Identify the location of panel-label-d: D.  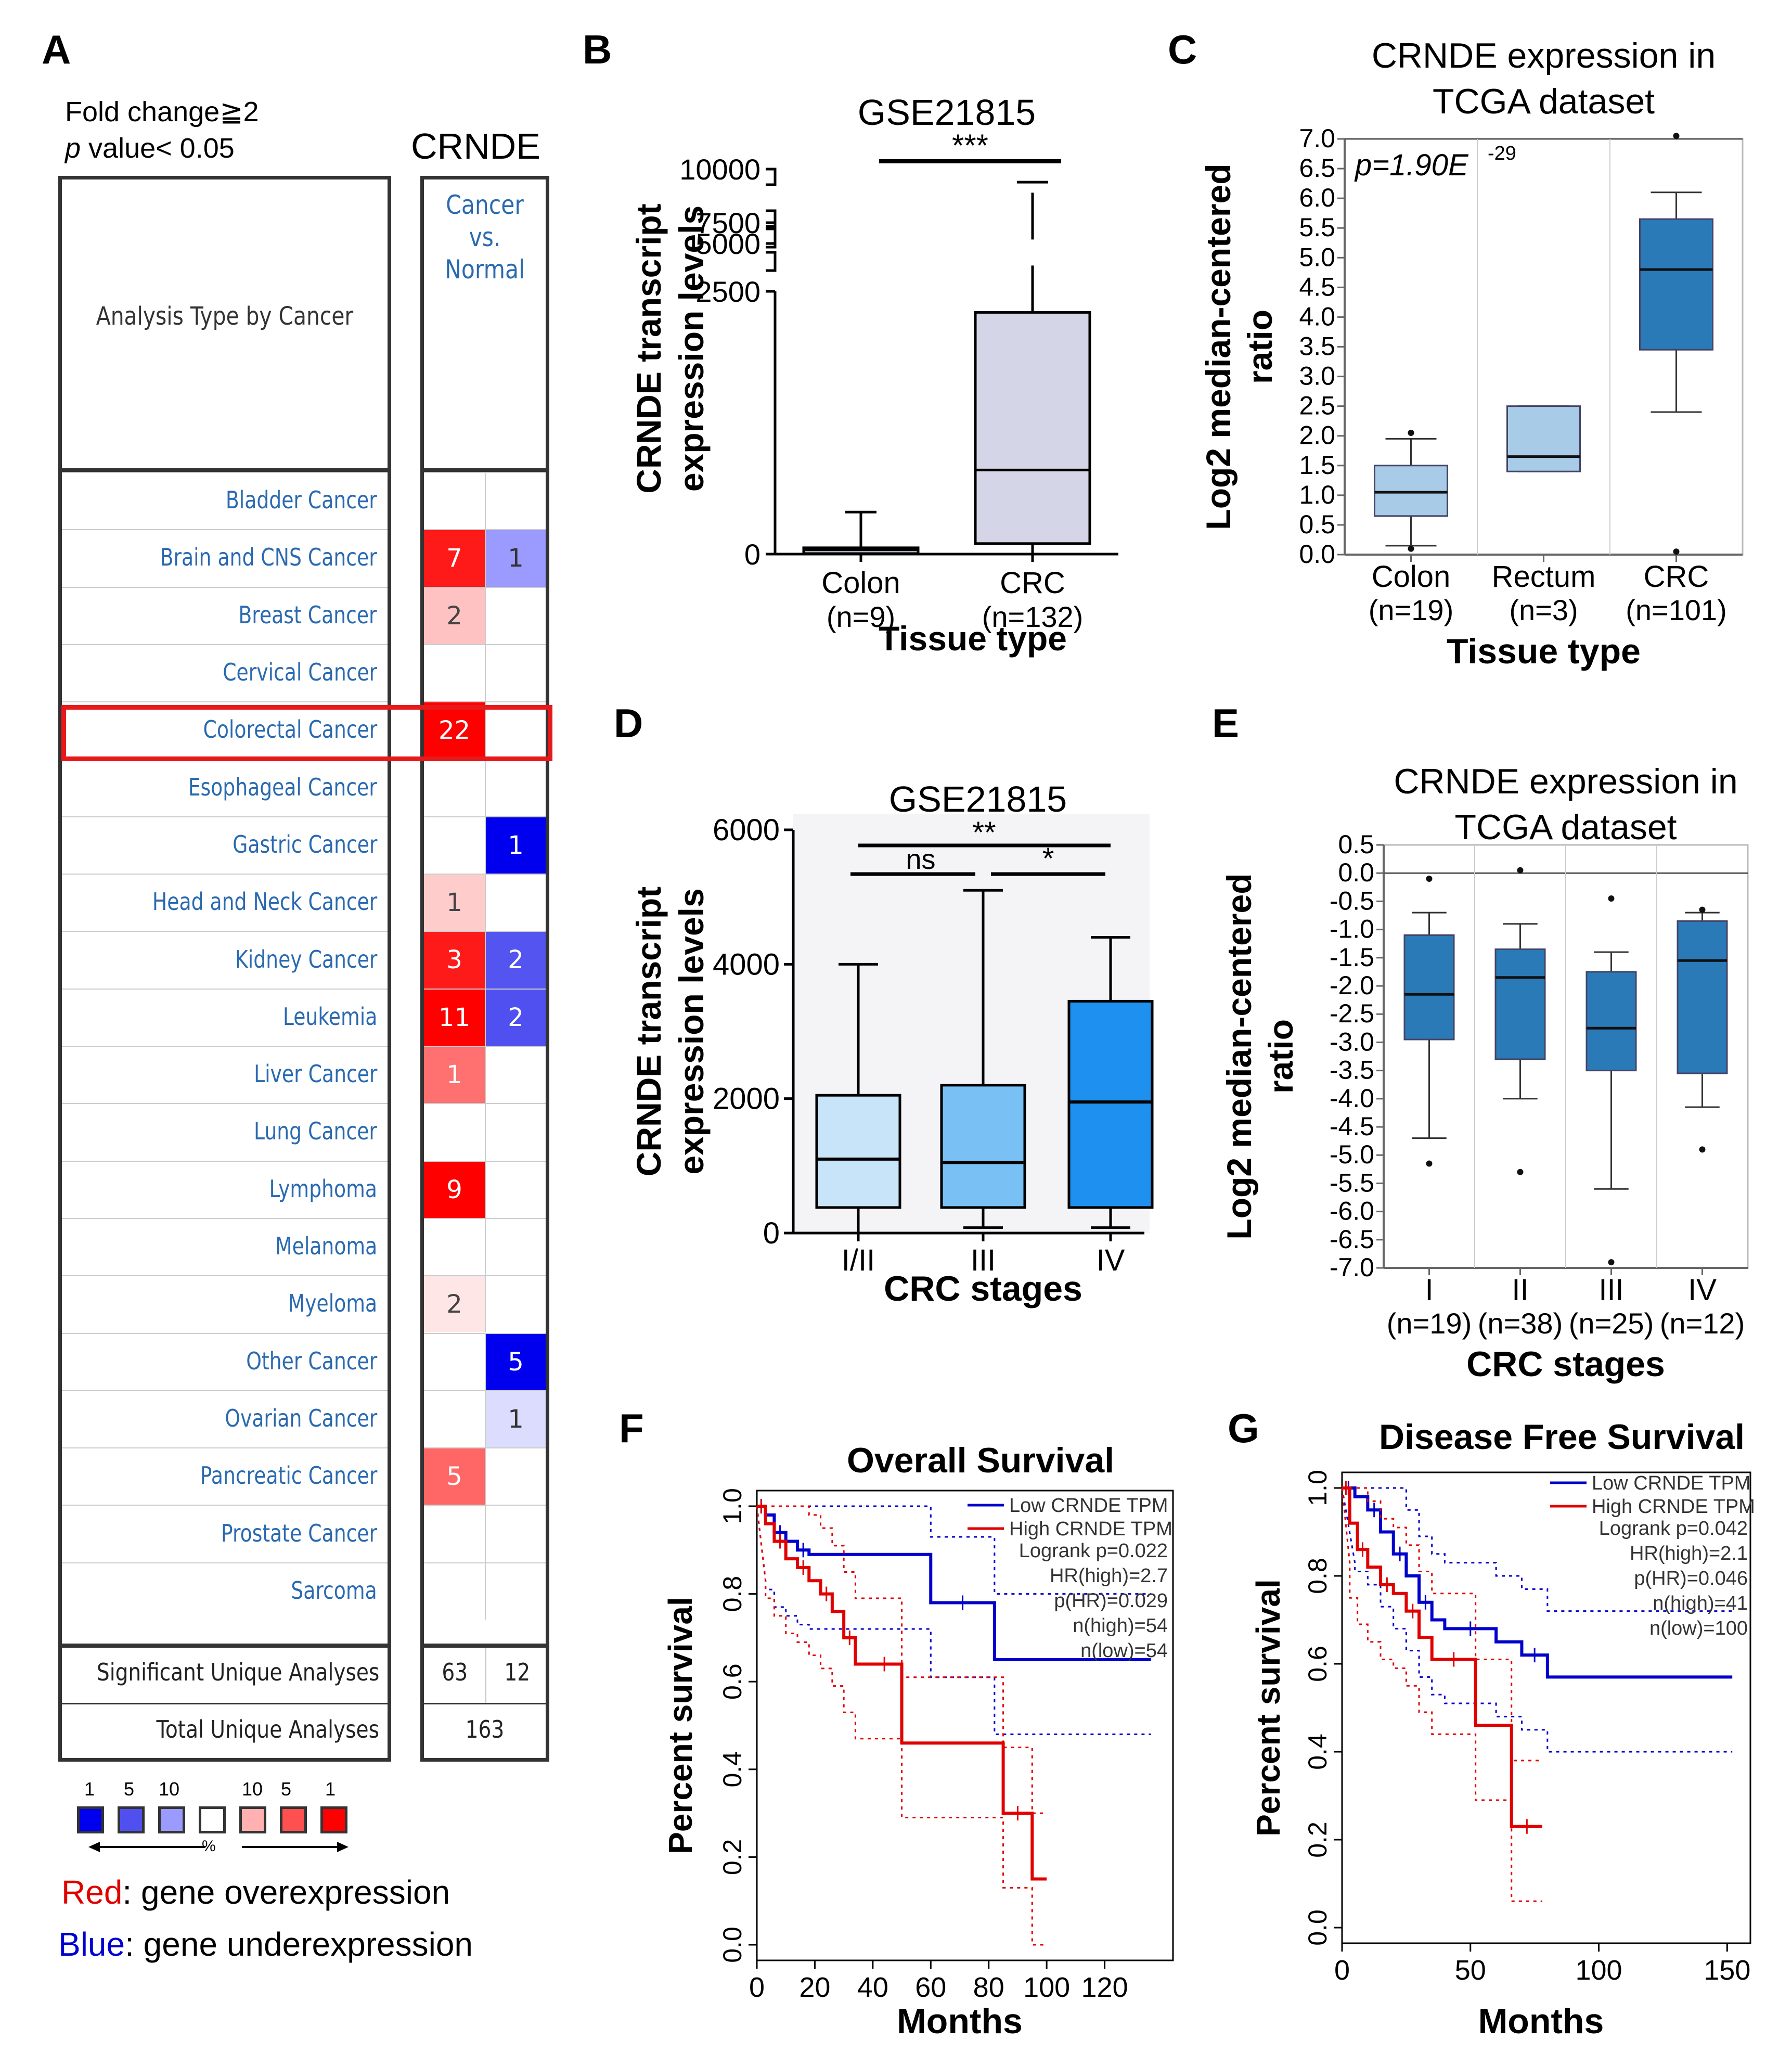
(628, 723).